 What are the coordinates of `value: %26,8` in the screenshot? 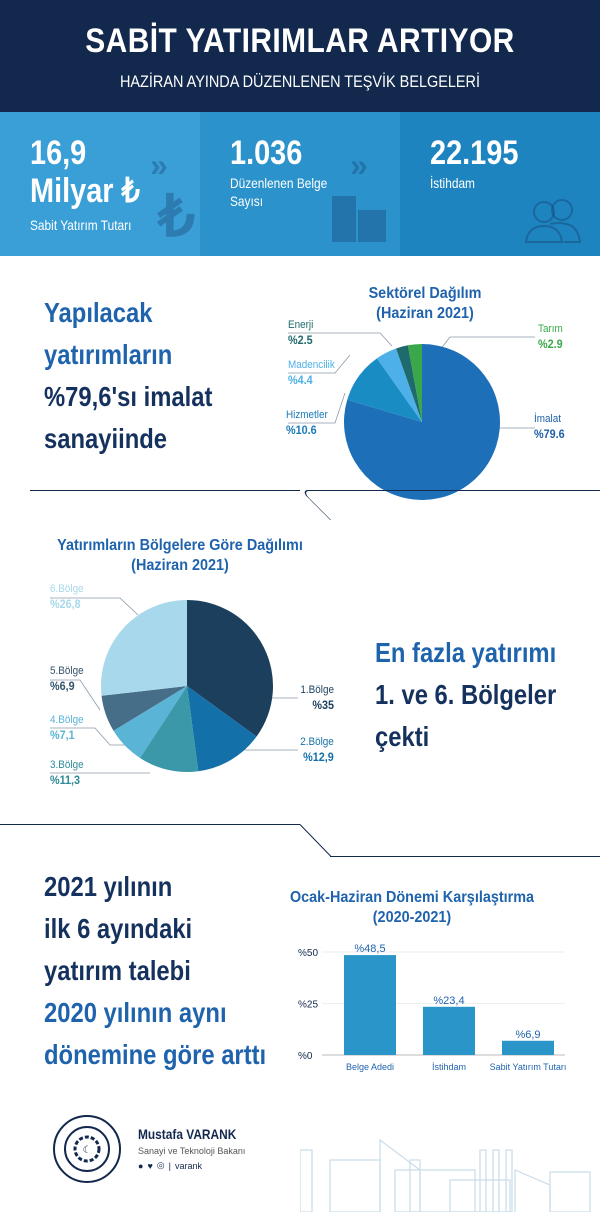 It's located at (65, 604).